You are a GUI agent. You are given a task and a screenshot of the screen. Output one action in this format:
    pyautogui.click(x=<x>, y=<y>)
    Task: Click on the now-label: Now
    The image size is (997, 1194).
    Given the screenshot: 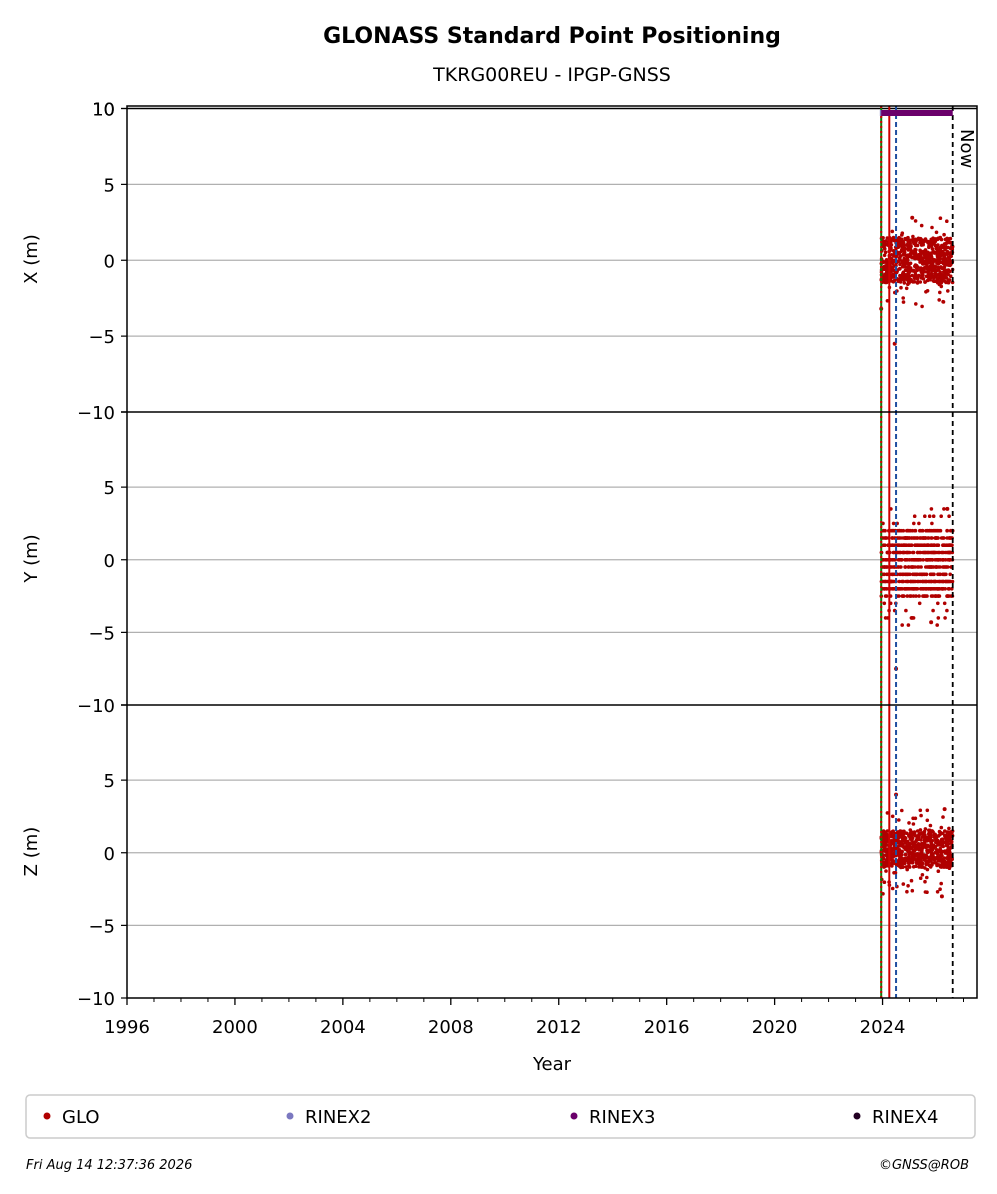 What is the action you would take?
    pyautogui.click(x=966, y=148)
    